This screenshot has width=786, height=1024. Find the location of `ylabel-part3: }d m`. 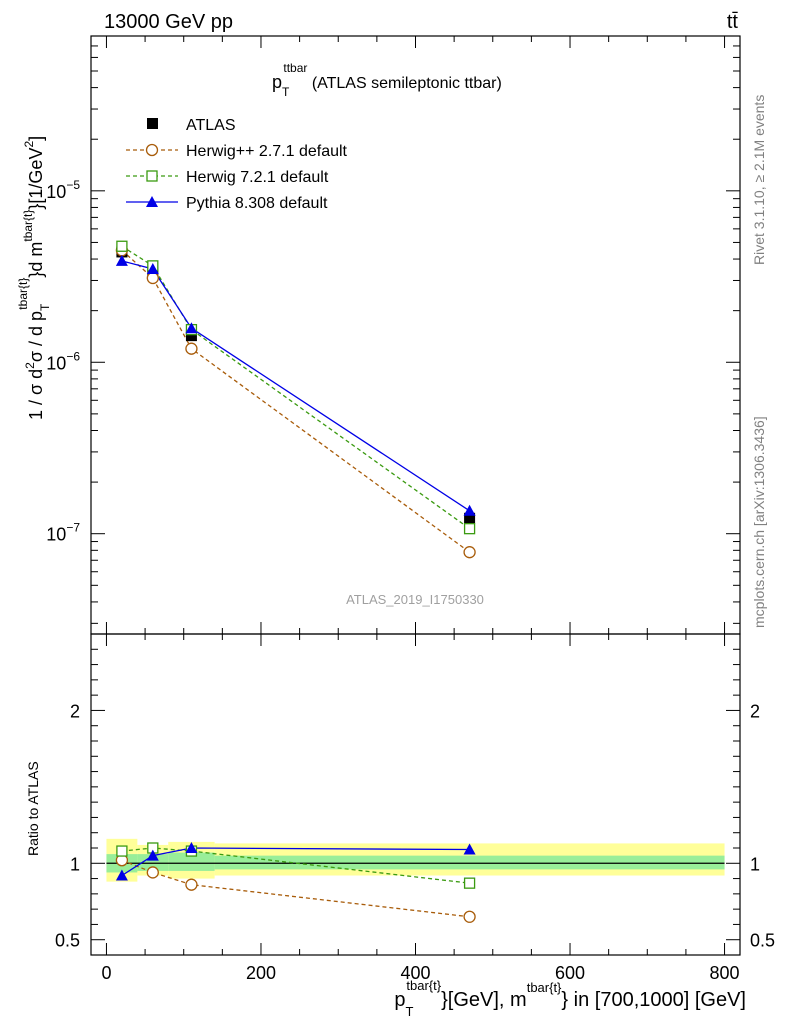

ylabel-part3: }d m is located at coordinates (36, 260).